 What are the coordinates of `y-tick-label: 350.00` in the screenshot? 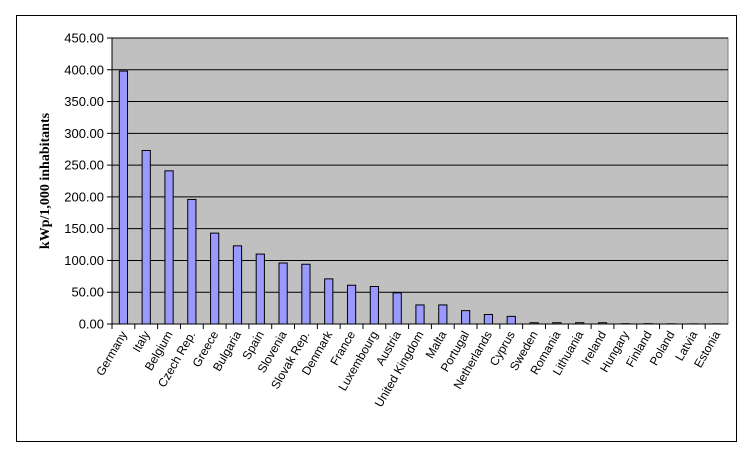 It's located at (84, 101).